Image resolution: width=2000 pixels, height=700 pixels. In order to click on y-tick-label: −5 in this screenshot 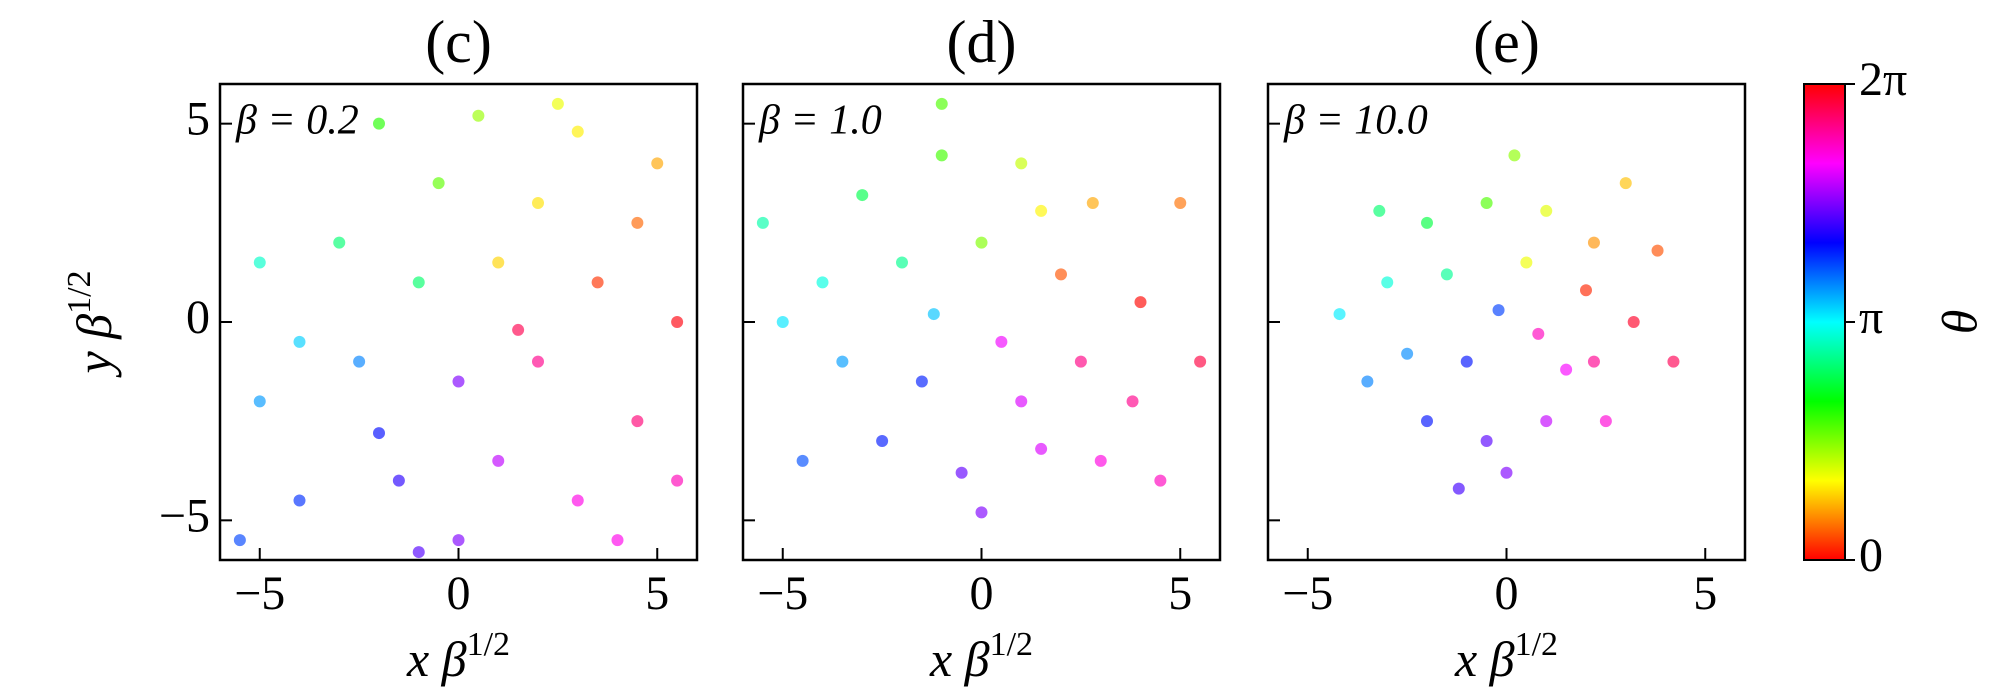, I will do `click(184, 515)`.